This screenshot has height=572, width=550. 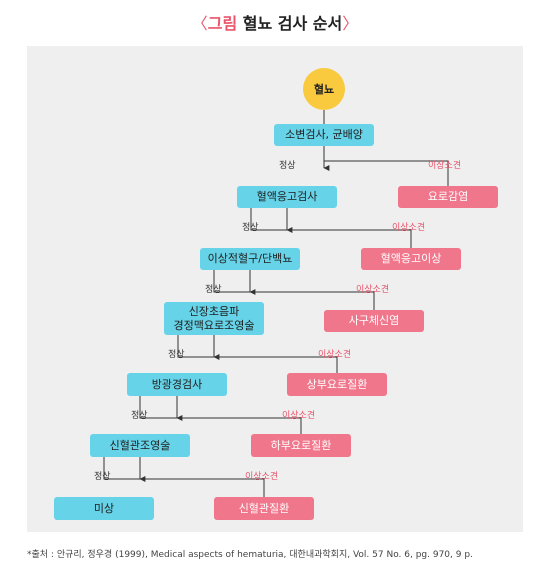 What do you see at coordinates (214, 325) in the screenshot?
I see `test-intravenous-pyelography: 경정맥요로조영술` at bounding box center [214, 325].